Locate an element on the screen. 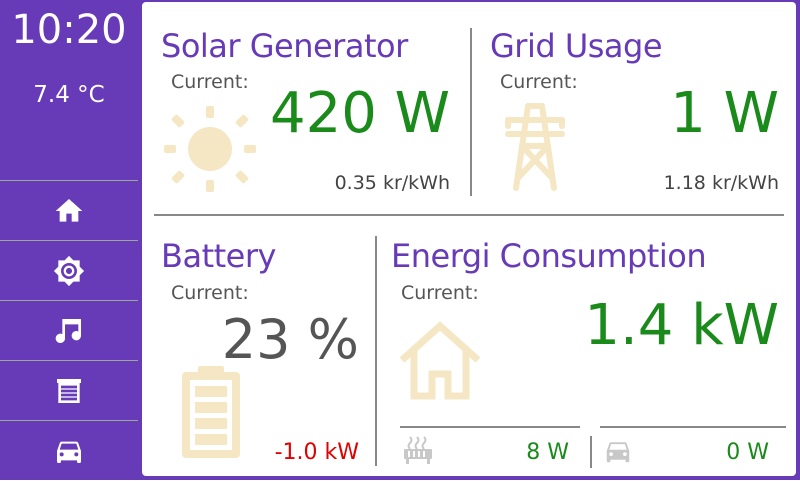 The width and height of the screenshot is (800, 481). garage-door-icon is located at coordinates (69, 391).